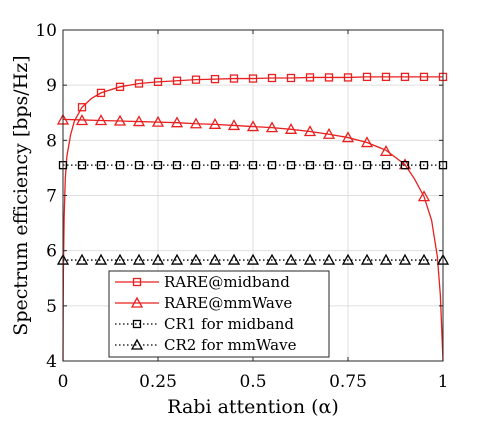  Describe the element at coordinates (253, 407) in the screenshot. I see `x-axis-label: Rabi attention (α)` at that location.